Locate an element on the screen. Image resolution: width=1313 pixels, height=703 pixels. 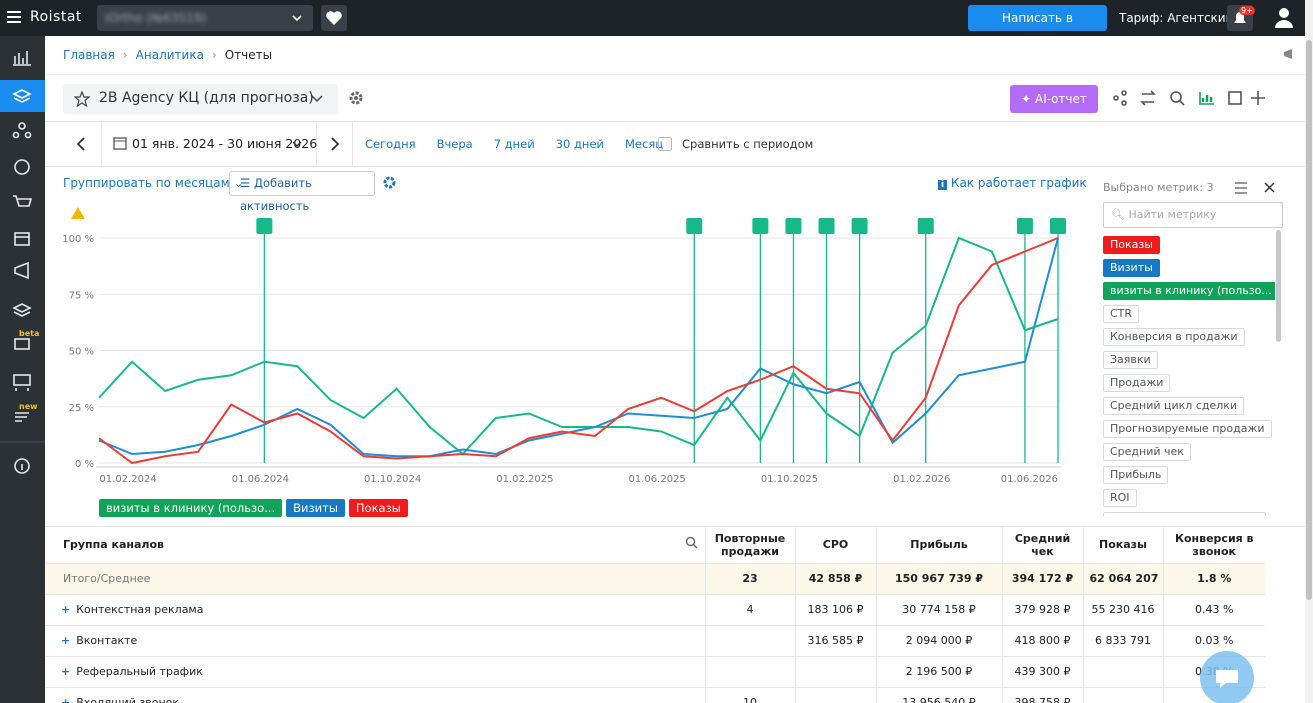
health-button is located at coordinates (334, 18).